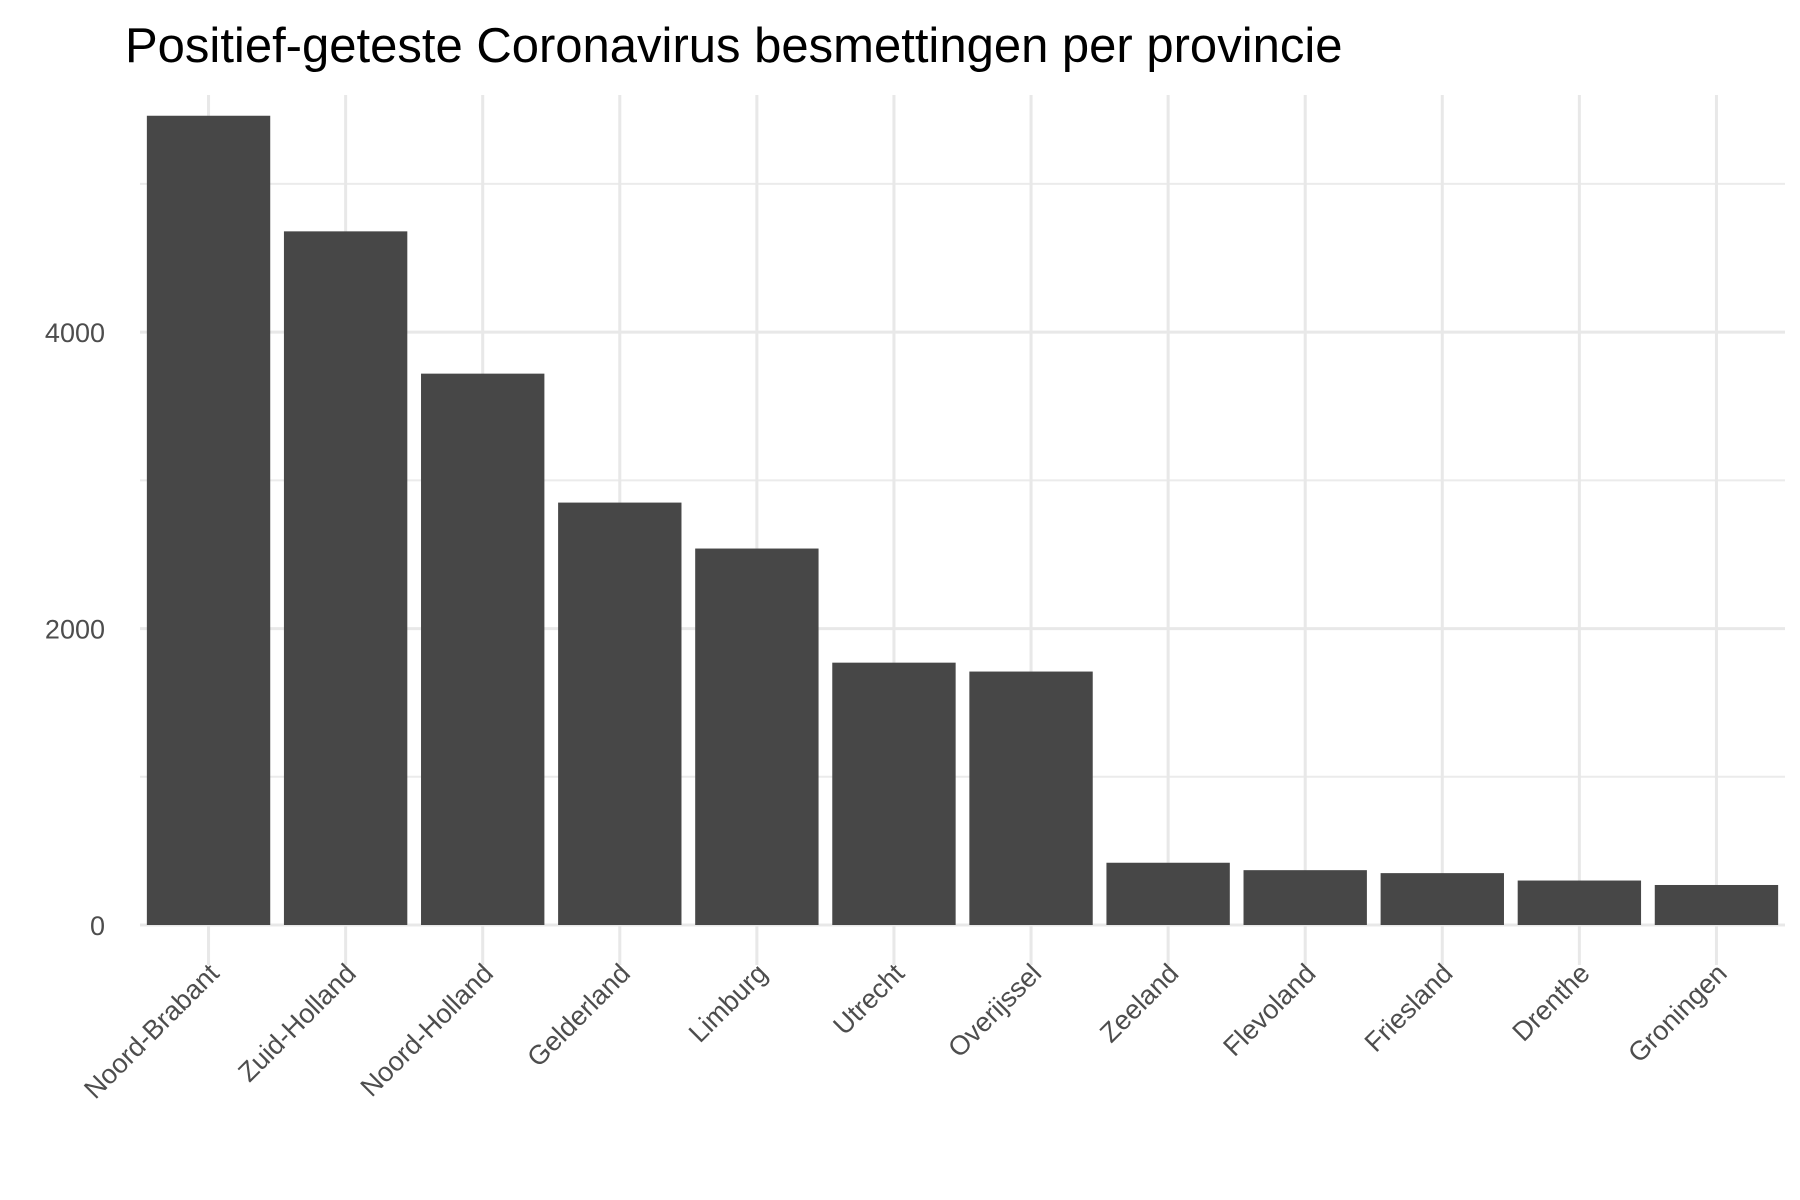 The width and height of the screenshot is (1800, 1200). Describe the element at coordinates (1579, 902) in the screenshot. I see `bar-drenthe` at that location.